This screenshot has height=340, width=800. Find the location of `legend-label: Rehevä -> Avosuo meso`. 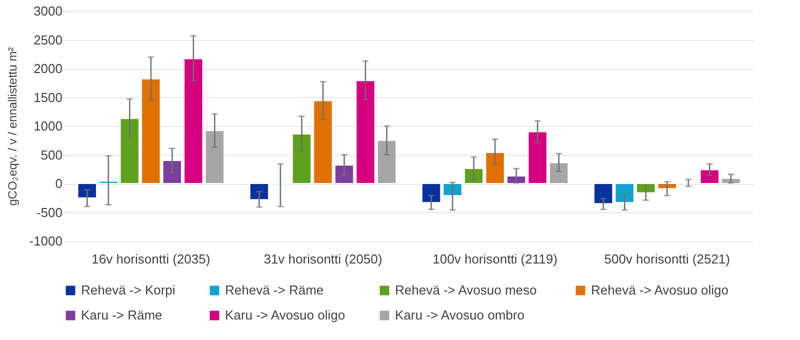

legend-label: Rehevä -> Avosuo meso is located at coordinates (466, 290).